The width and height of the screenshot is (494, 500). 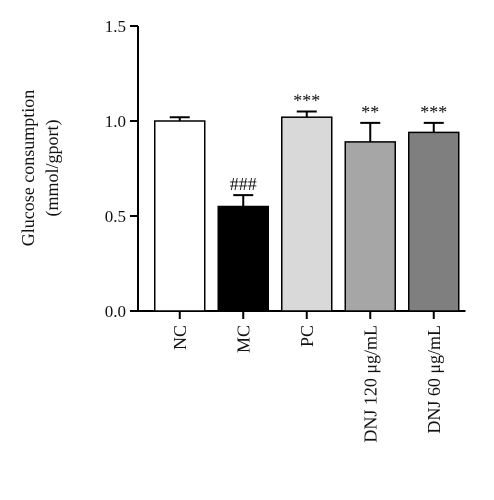 I want to click on x-tick-label: DNJ 120 μg/mL, so click(x=370, y=384).